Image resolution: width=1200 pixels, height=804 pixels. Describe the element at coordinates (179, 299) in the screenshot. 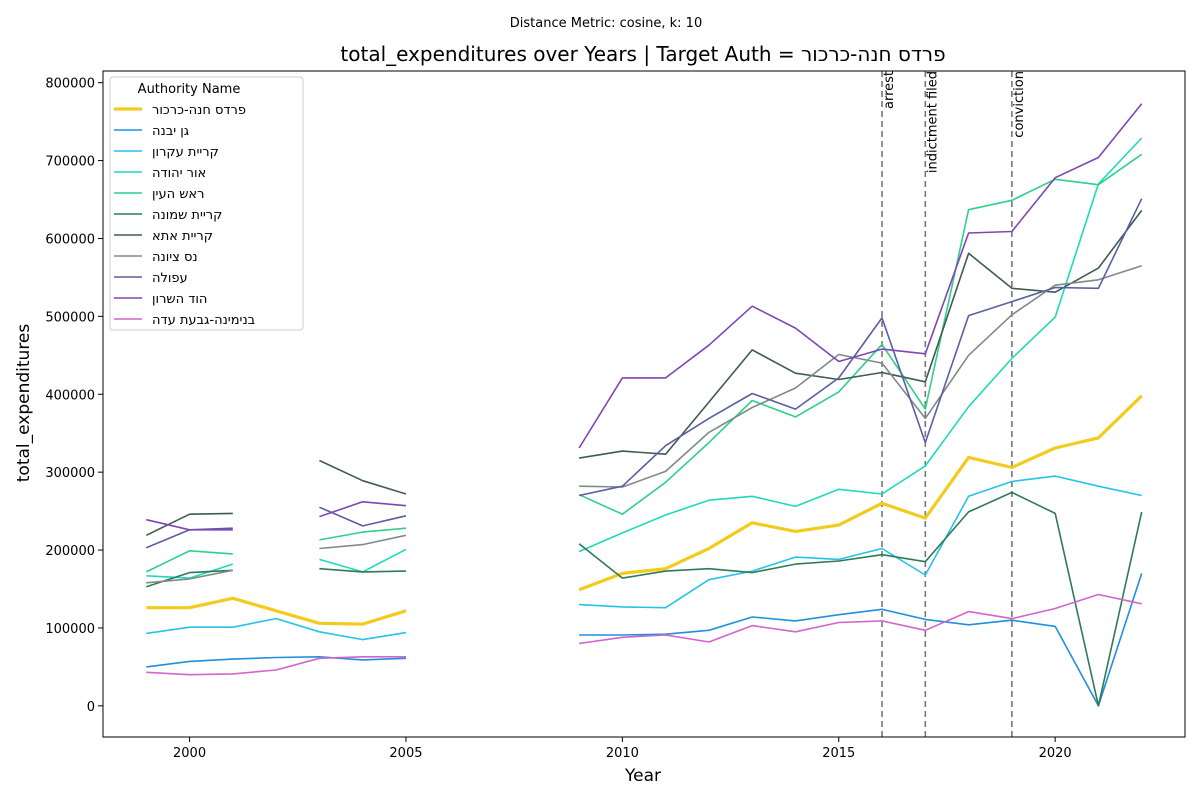

I see `legend-entry: הוד השרון` at that location.